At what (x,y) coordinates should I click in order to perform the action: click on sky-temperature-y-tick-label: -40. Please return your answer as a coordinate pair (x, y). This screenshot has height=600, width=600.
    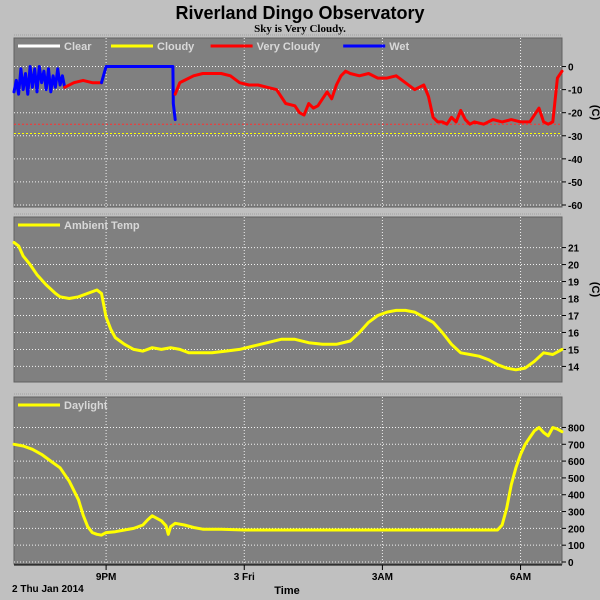
    Looking at the image, I should click on (575, 160).